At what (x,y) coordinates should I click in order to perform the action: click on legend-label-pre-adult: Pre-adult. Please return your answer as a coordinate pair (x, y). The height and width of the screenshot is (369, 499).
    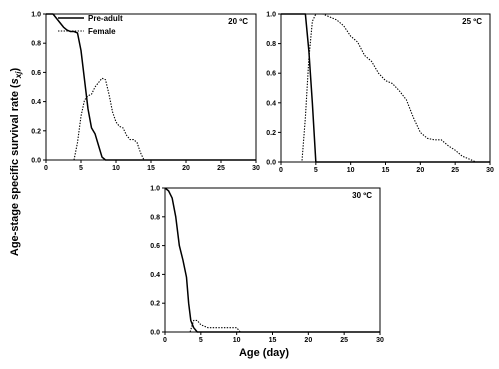
    Looking at the image, I should click on (105, 18).